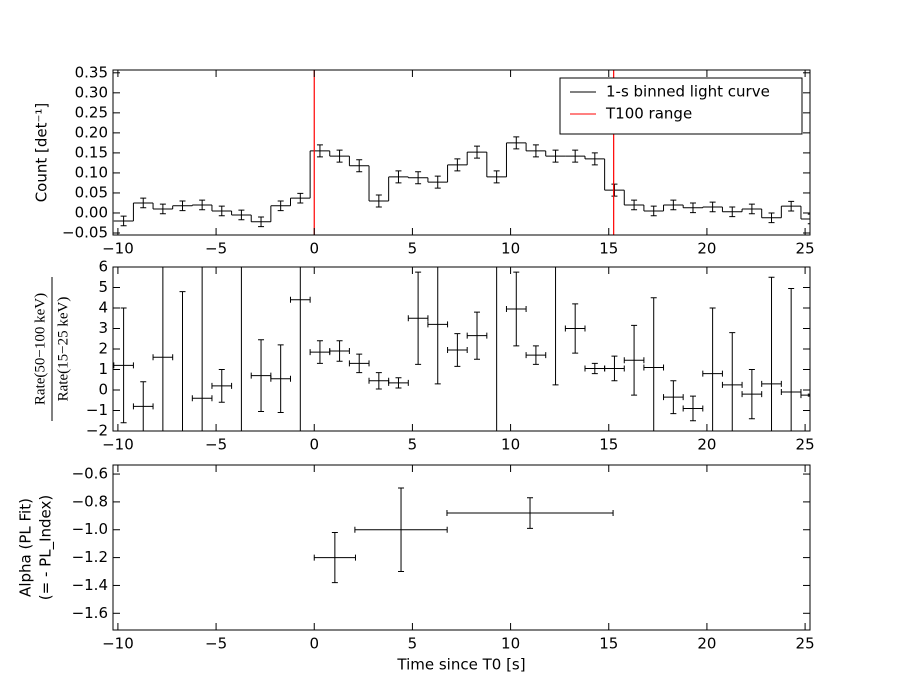  I want to click on x-tick-label: 25, so click(805, 249).